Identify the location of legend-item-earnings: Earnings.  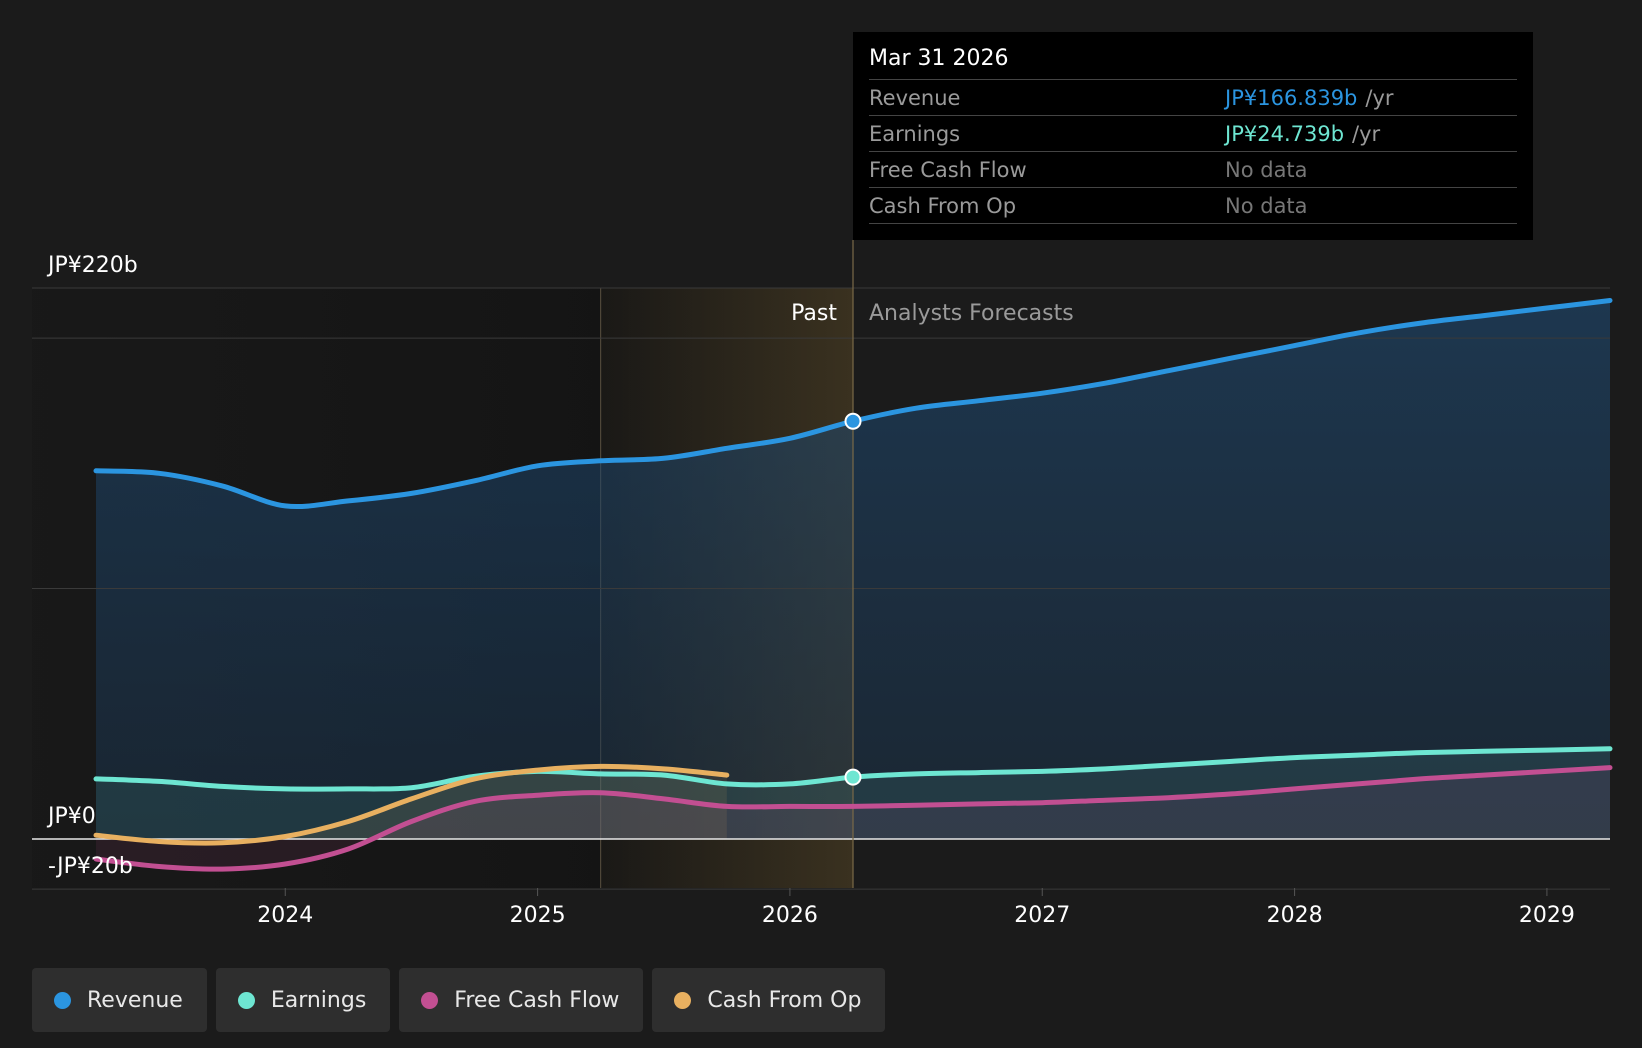
(303, 1000).